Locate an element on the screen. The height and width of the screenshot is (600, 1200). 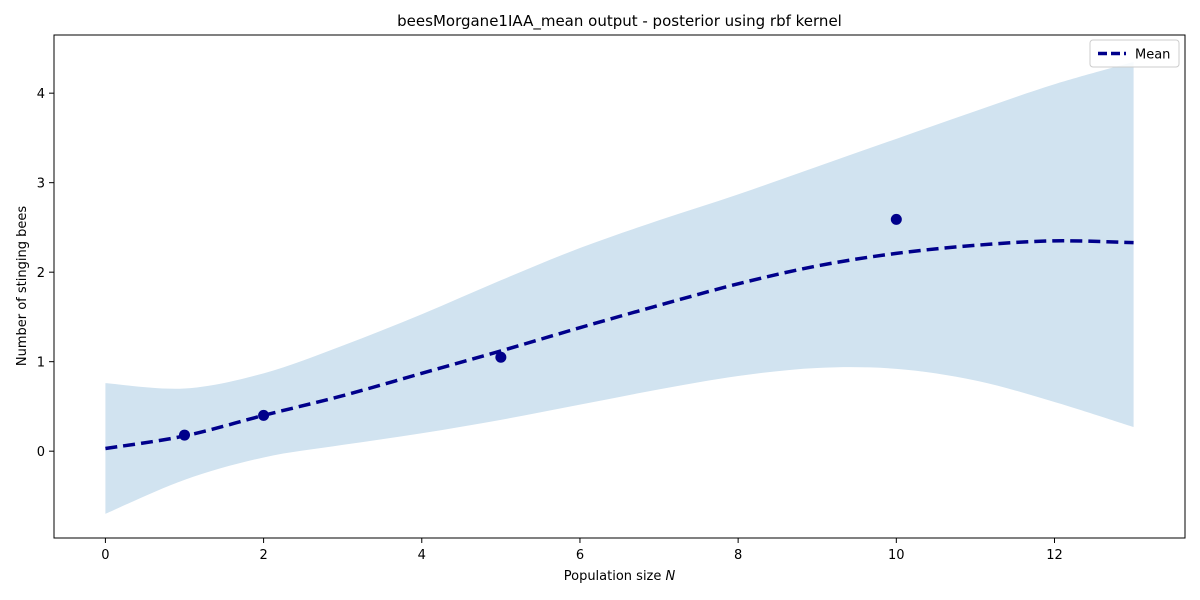
legend-label-mean: Mean is located at coordinates (1152, 55).